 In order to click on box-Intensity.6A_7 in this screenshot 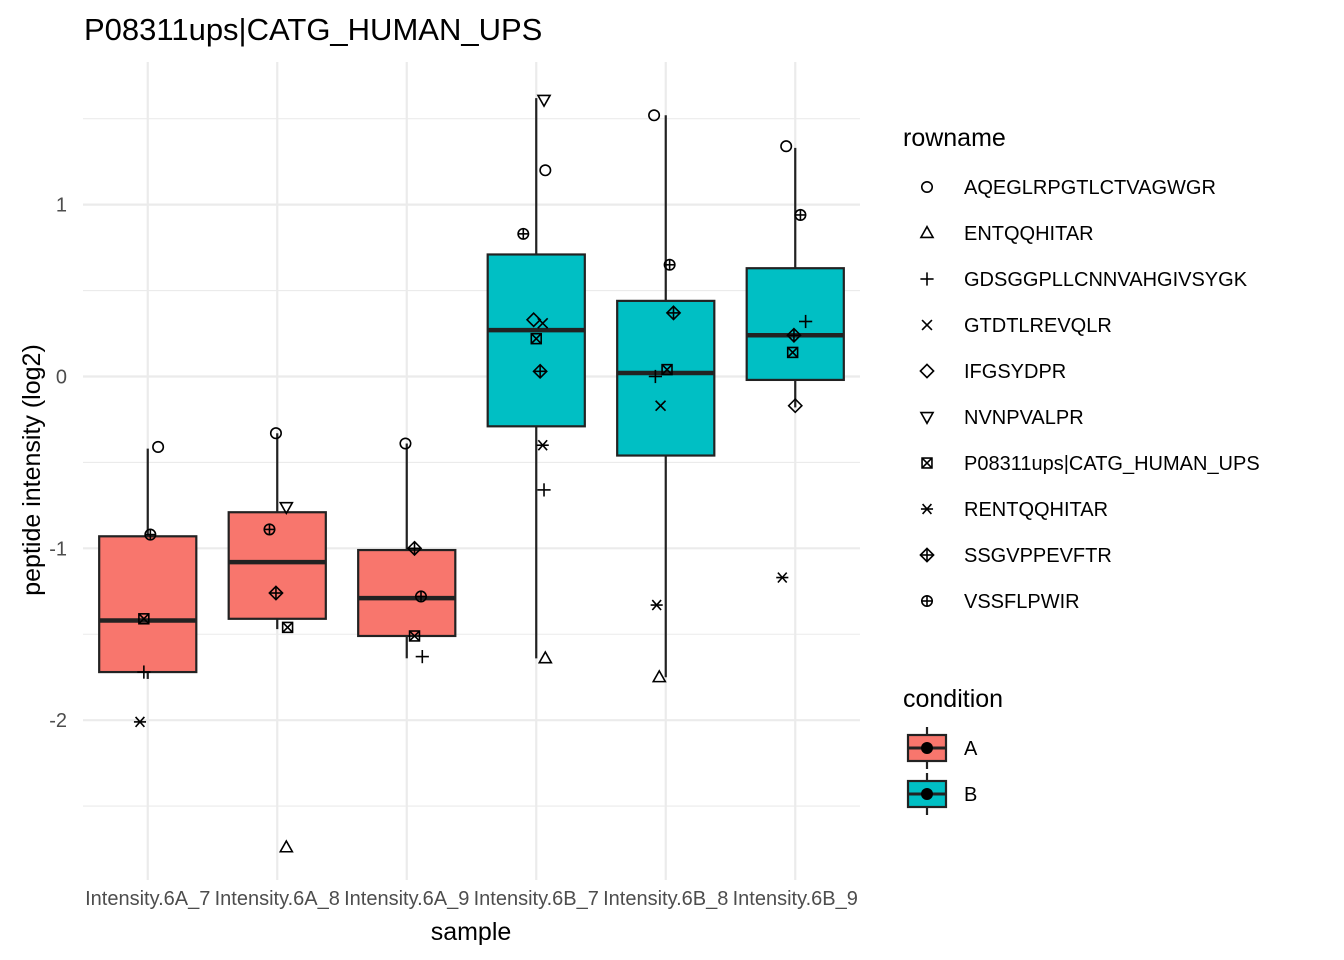, I will do `click(148, 563)`.